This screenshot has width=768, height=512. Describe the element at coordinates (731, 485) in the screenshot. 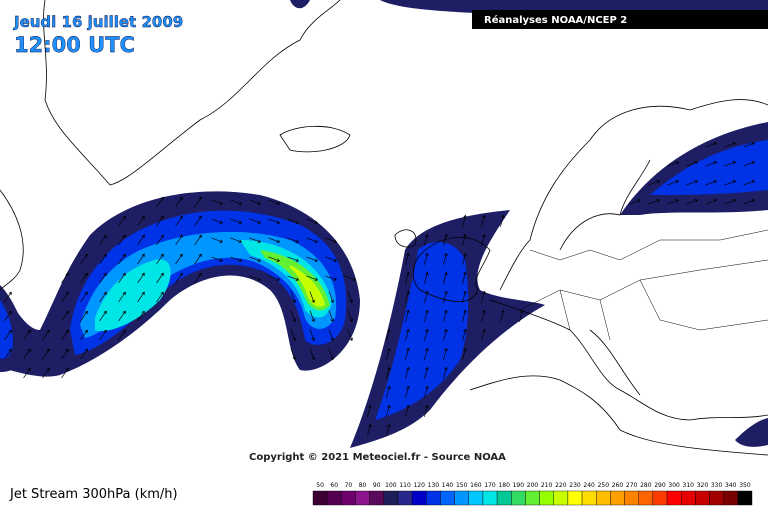

I see `legend-label: 340` at that location.